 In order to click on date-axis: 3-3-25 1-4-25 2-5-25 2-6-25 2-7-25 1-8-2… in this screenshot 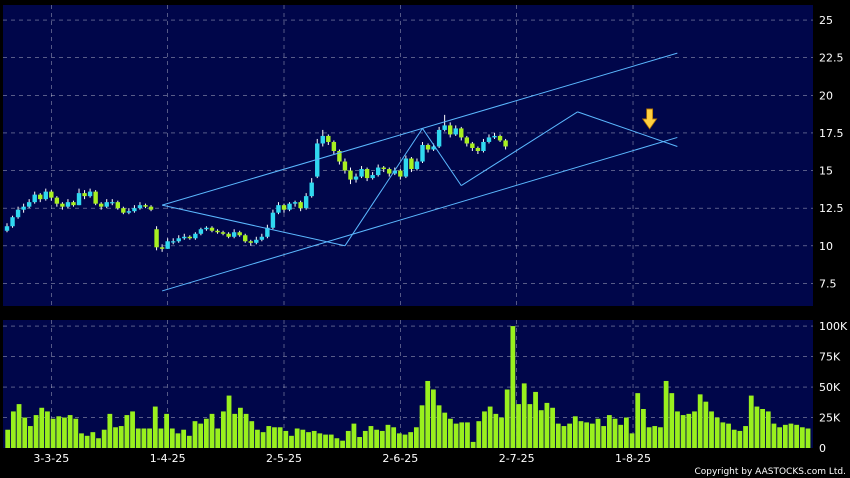, I will do `click(342, 458)`.